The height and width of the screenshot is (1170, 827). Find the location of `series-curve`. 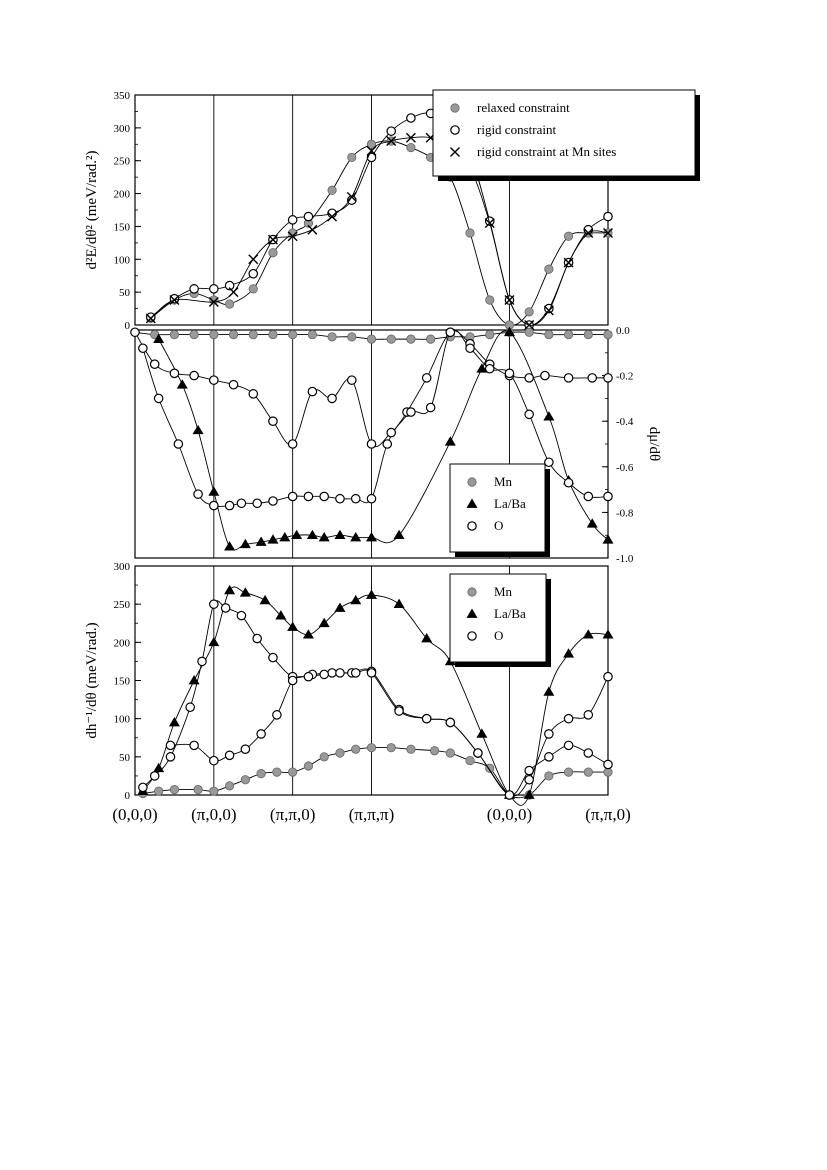

series-curve is located at coordinates (383, 440).